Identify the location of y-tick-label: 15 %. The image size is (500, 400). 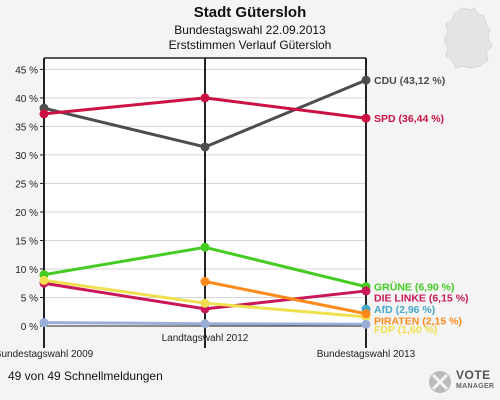
(26, 241).